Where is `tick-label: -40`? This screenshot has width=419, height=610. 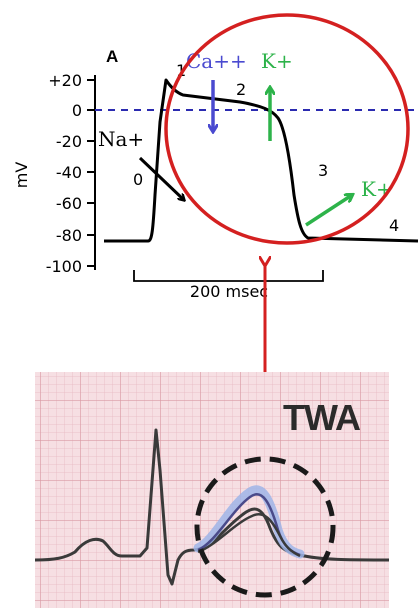
tick-label: -40 is located at coordinates (69, 172).